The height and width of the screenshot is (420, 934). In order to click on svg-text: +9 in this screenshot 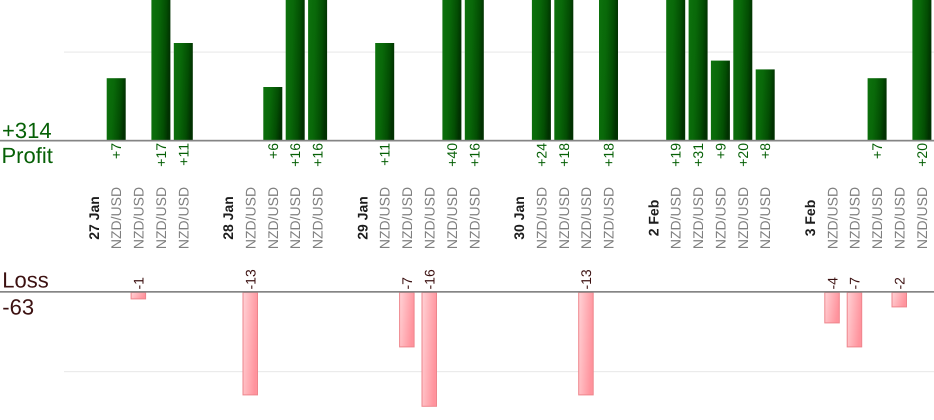, I will do `click(720, 151)`.